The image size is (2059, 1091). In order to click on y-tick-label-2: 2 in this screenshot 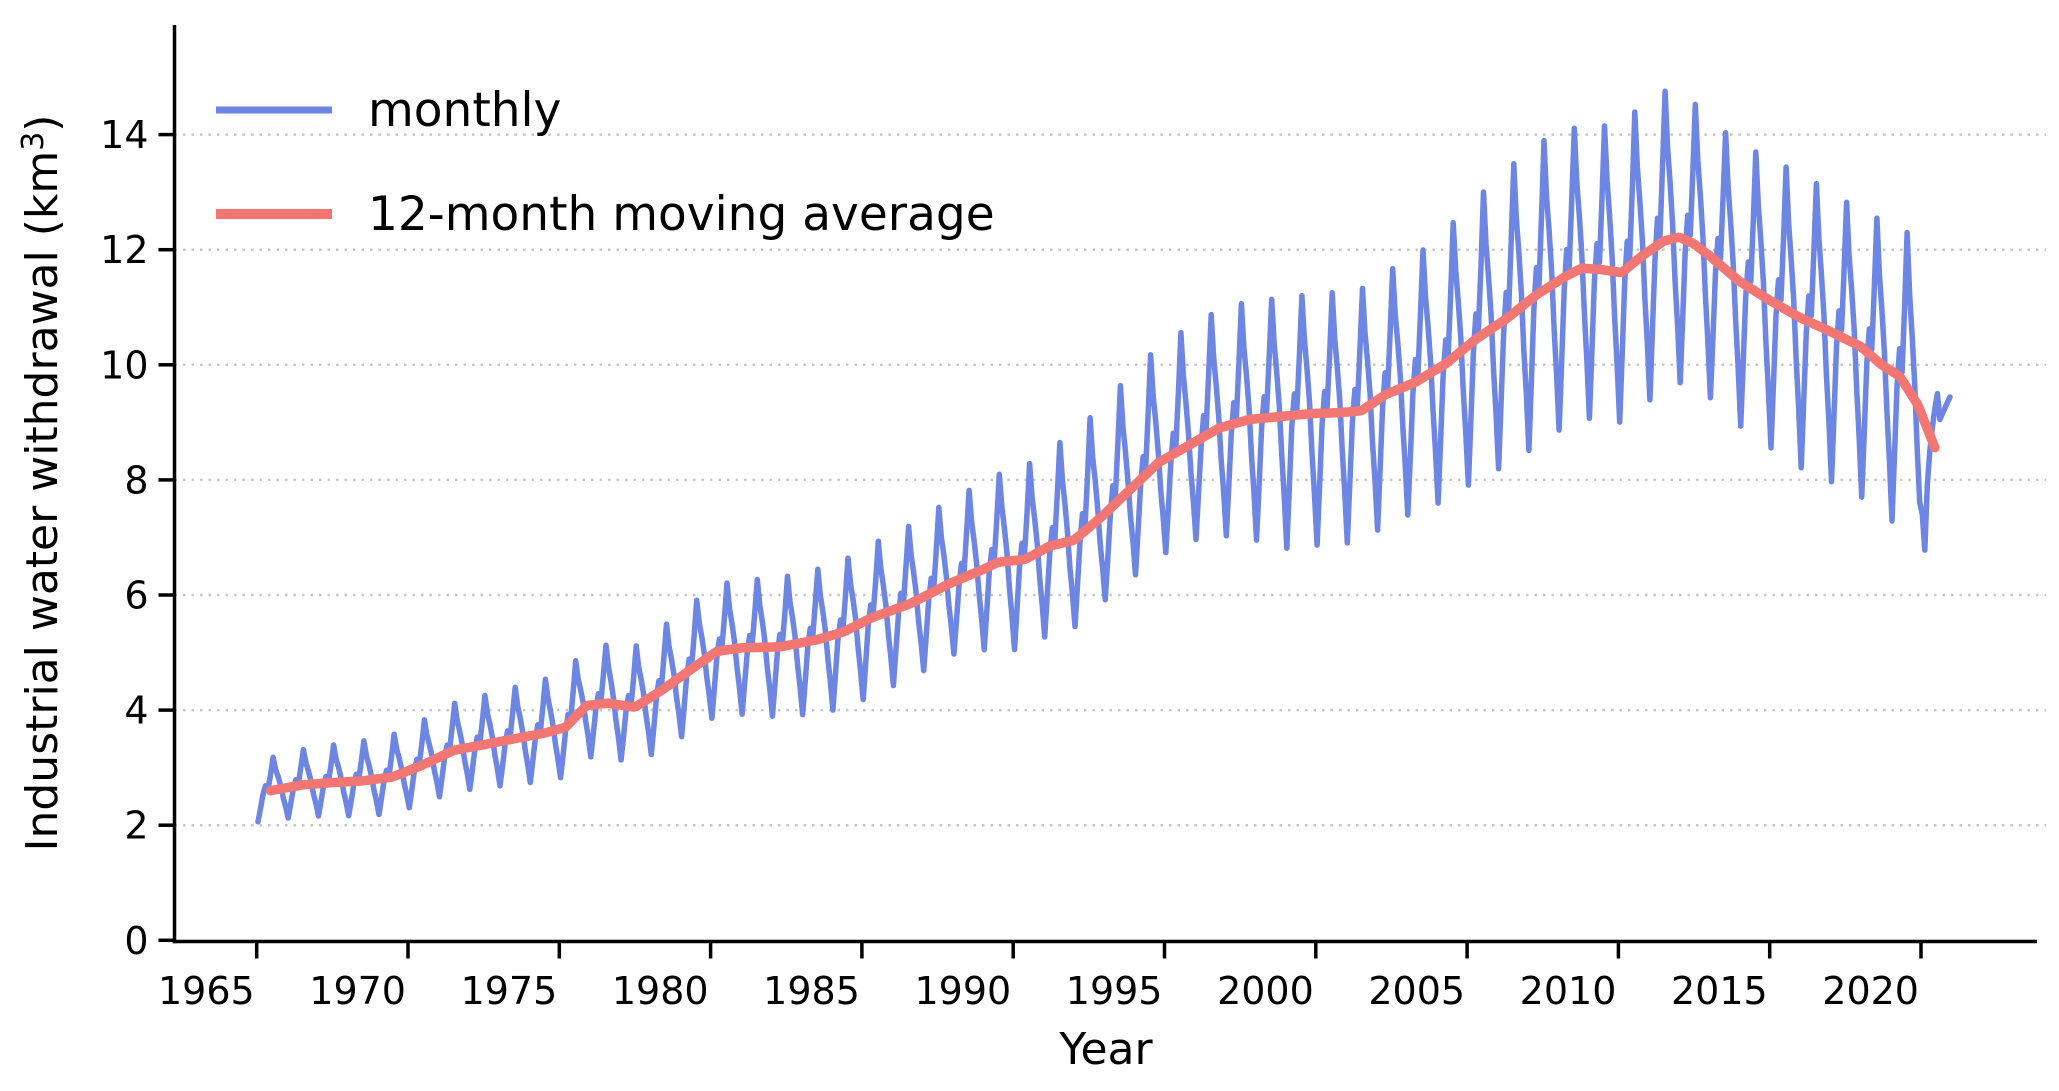, I will do `click(136, 826)`.